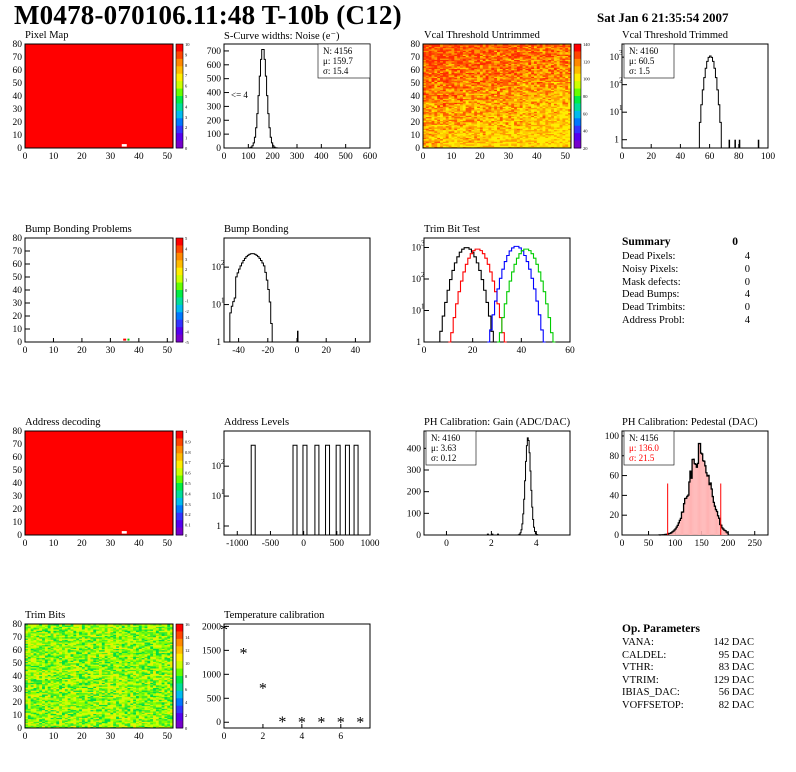 This screenshot has height=772, width=796. What do you see at coordinates (497, 96) in the screenshot?
I see `heatmap-cells` at bounding box center [497, 96].